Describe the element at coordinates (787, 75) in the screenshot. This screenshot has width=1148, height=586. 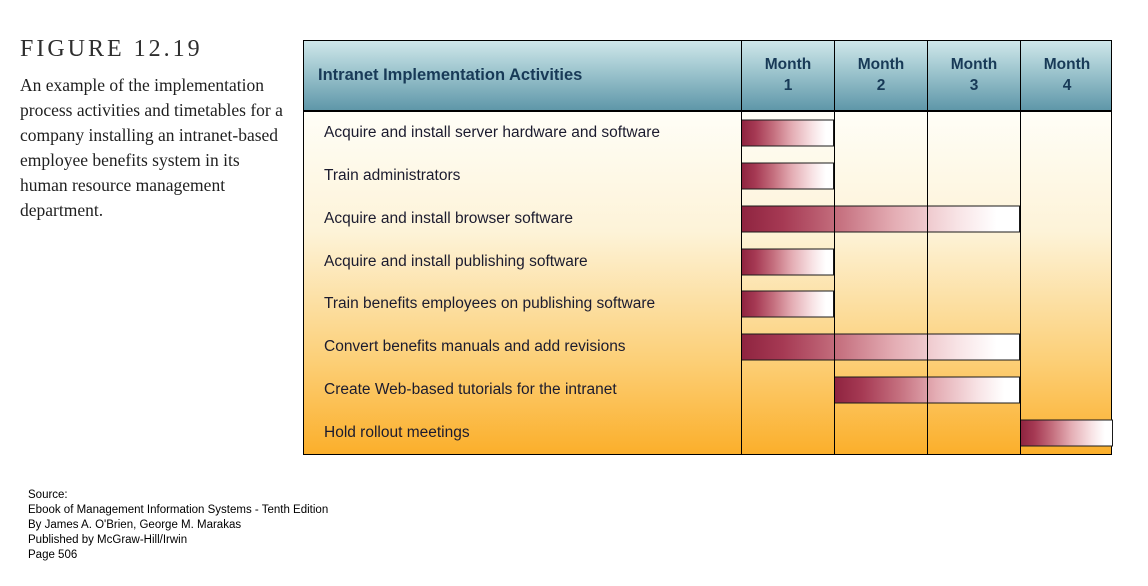
I see `month-header: Month 1` at that location.